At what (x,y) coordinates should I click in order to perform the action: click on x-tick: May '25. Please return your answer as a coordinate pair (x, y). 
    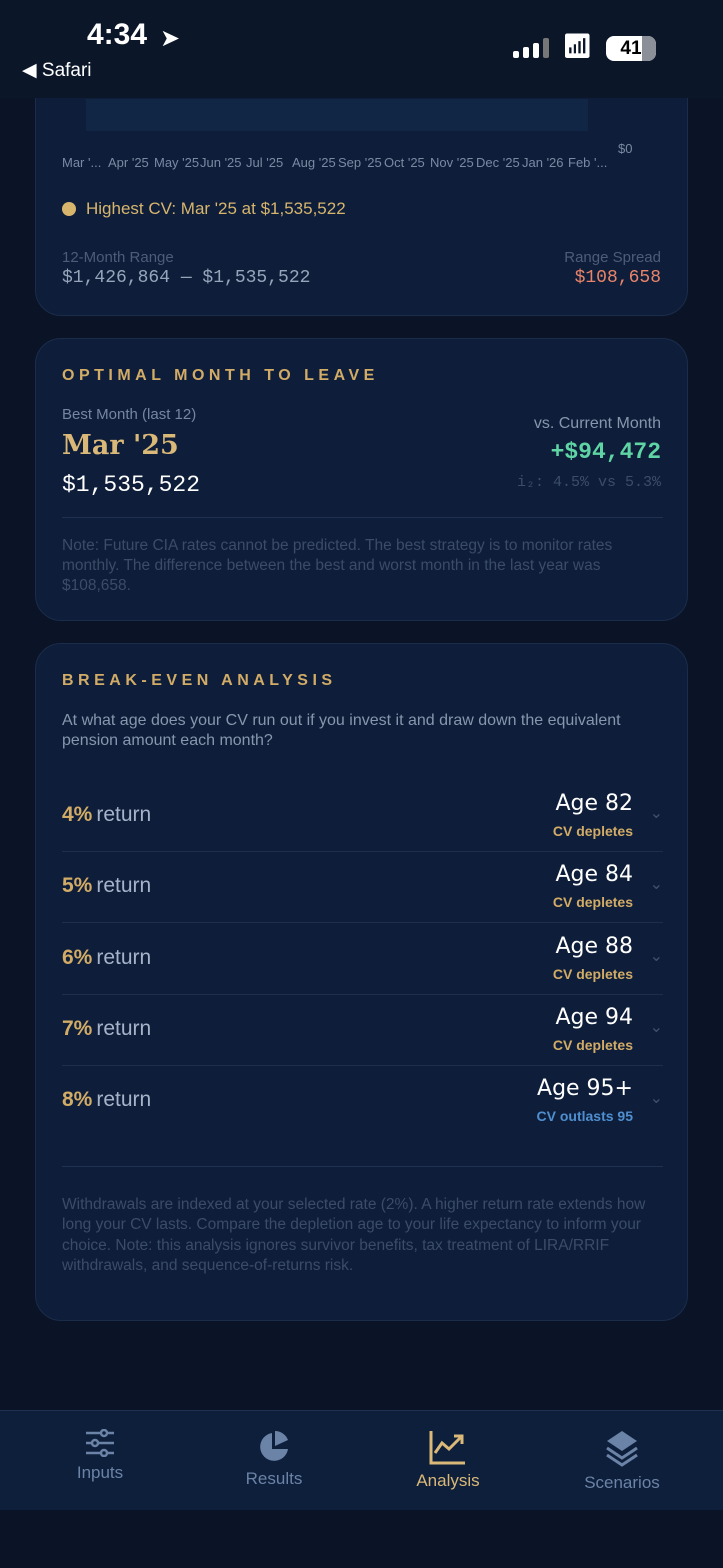
    Looking at the image, I should click on (177, 162).